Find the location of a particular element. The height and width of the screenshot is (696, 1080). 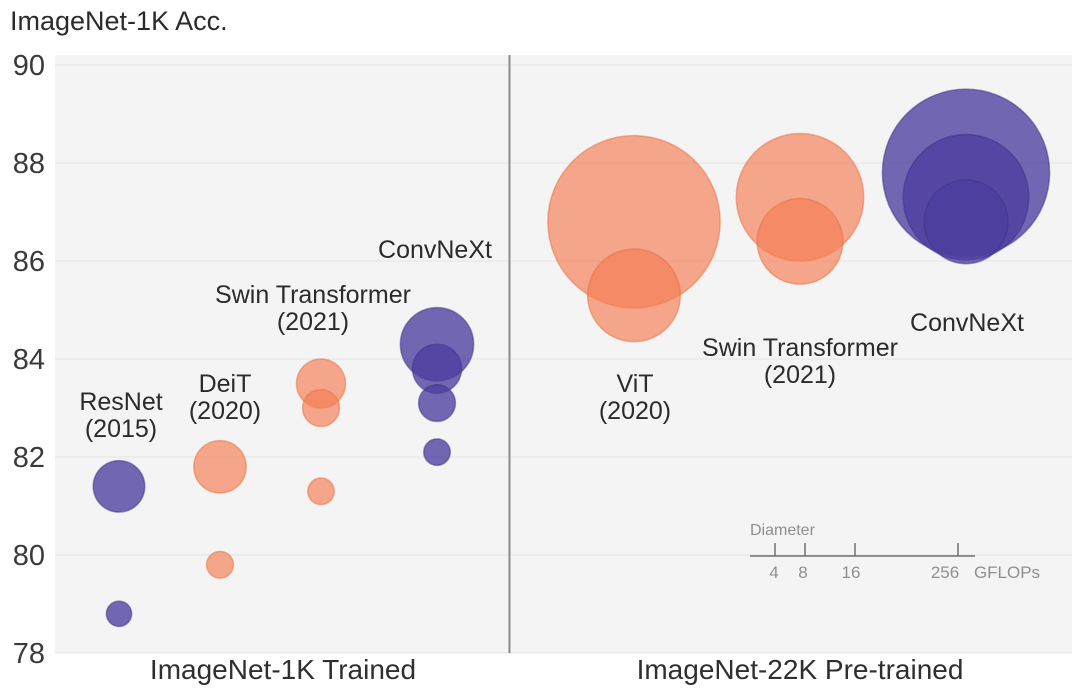

panel-label-imagenet-1k-trained: ImageNet-1K Trained is located at coordinates (283, 669).